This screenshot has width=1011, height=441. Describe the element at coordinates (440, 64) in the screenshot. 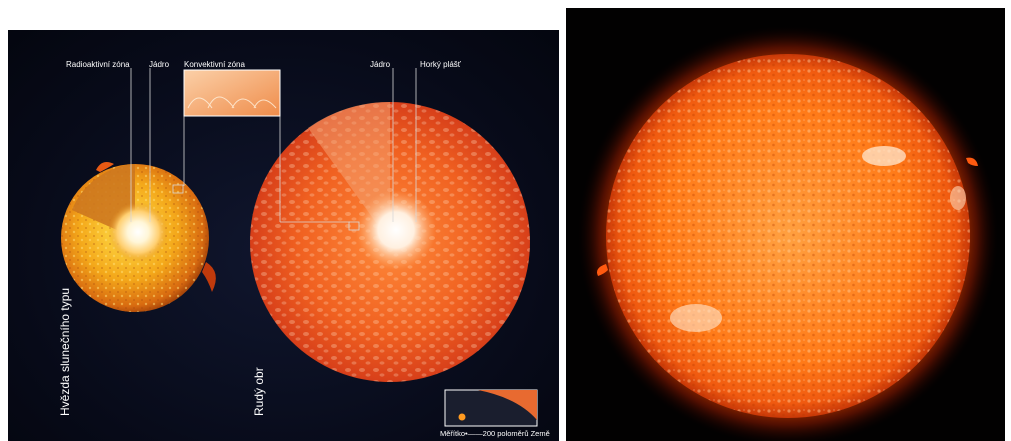

I see `hot-mantle-label: Horký plášť` at that location.